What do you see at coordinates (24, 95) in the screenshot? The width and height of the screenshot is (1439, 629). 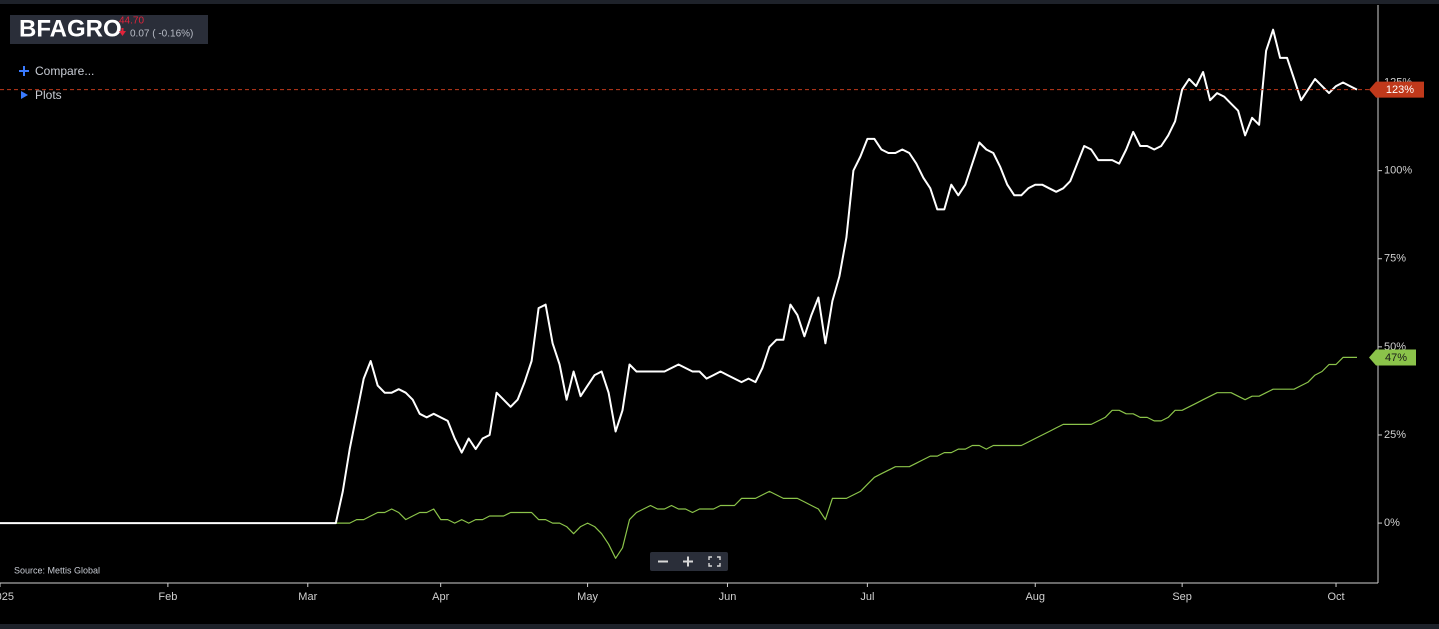 I see `play-icon` at bounding box center [24, 95].